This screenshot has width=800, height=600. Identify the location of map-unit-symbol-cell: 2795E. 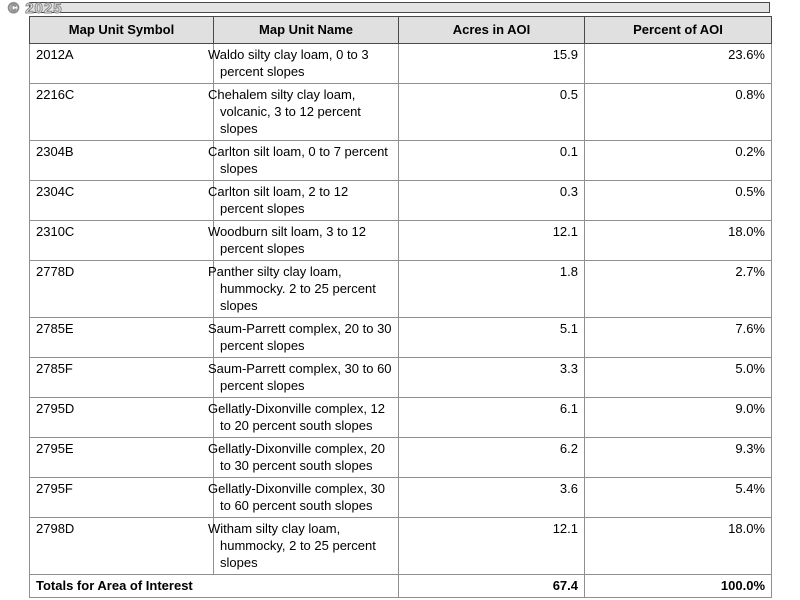
(121, 457).